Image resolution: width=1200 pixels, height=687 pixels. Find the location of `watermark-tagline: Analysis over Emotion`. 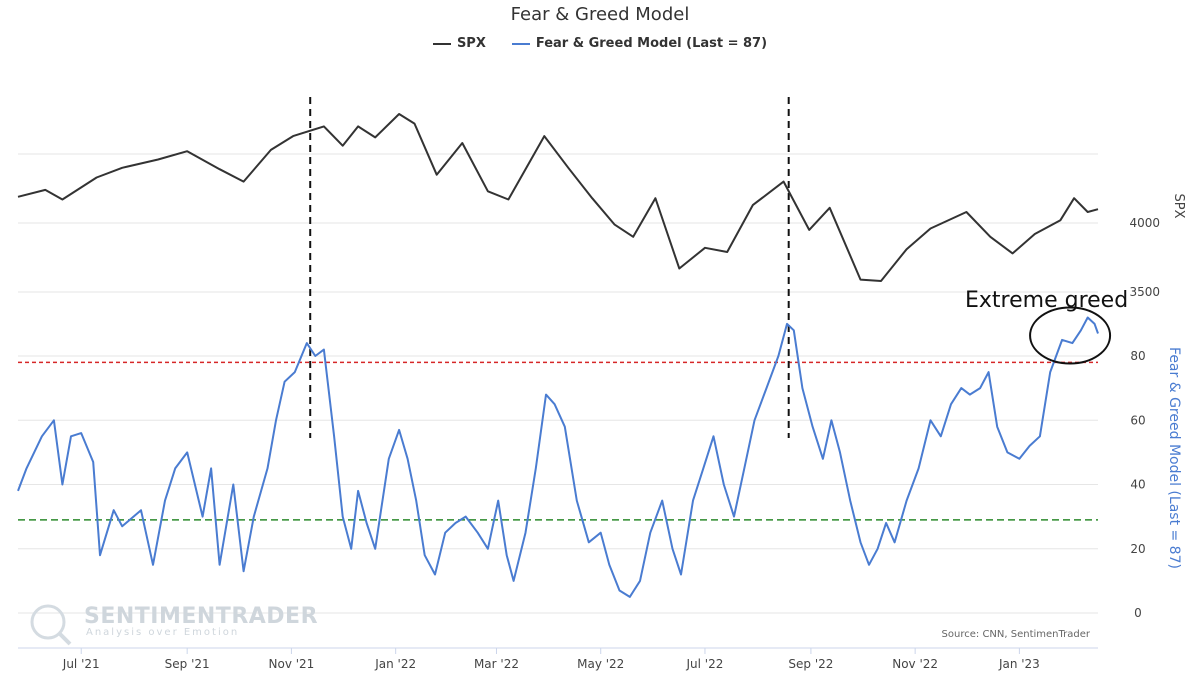

watermark-tagline: Analysis over Emotion is located at coordinates (162, 632).